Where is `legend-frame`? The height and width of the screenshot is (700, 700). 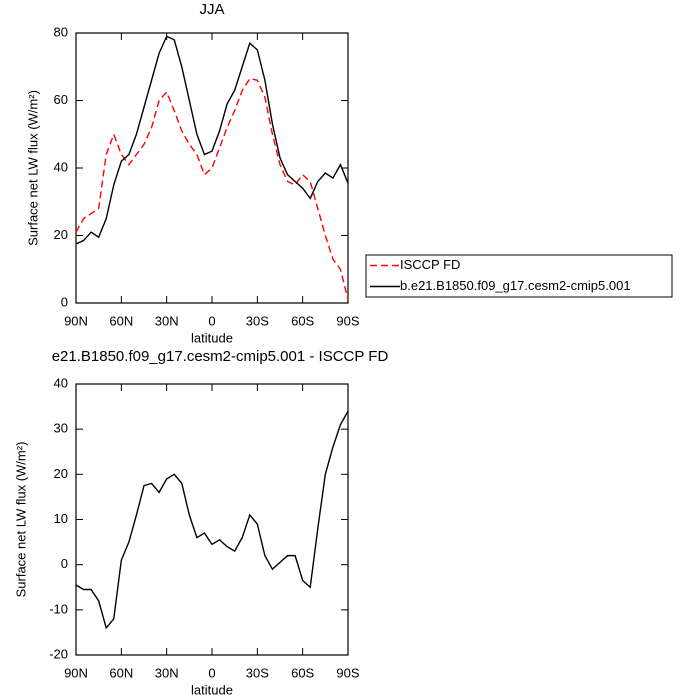 legend-frame is located at coordinates (519, 276).